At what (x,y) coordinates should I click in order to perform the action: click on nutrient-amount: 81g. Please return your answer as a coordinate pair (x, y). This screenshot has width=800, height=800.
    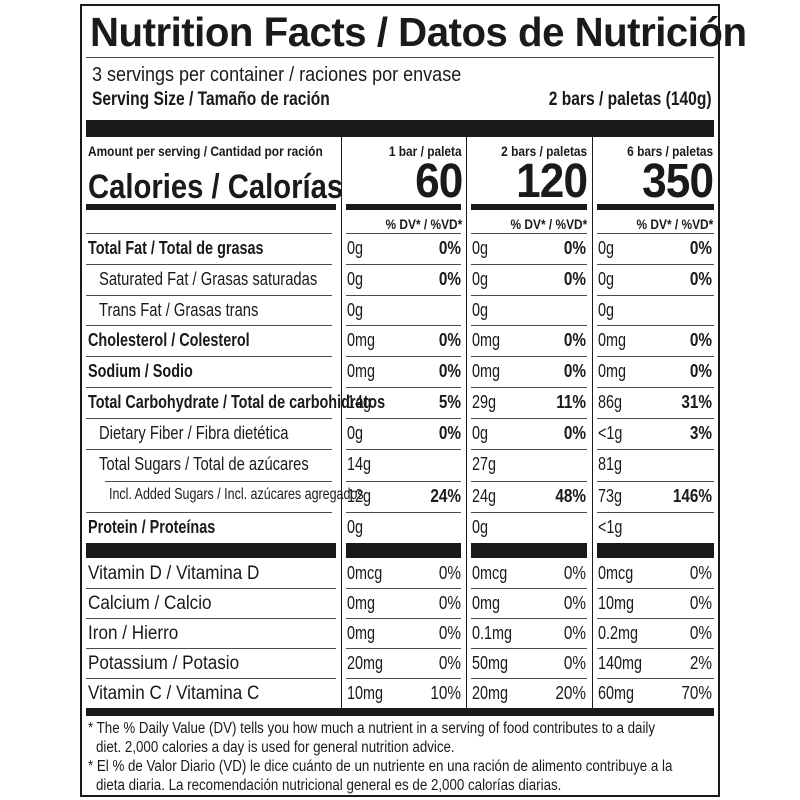
    Looking at the image, I should click on (610, 464).